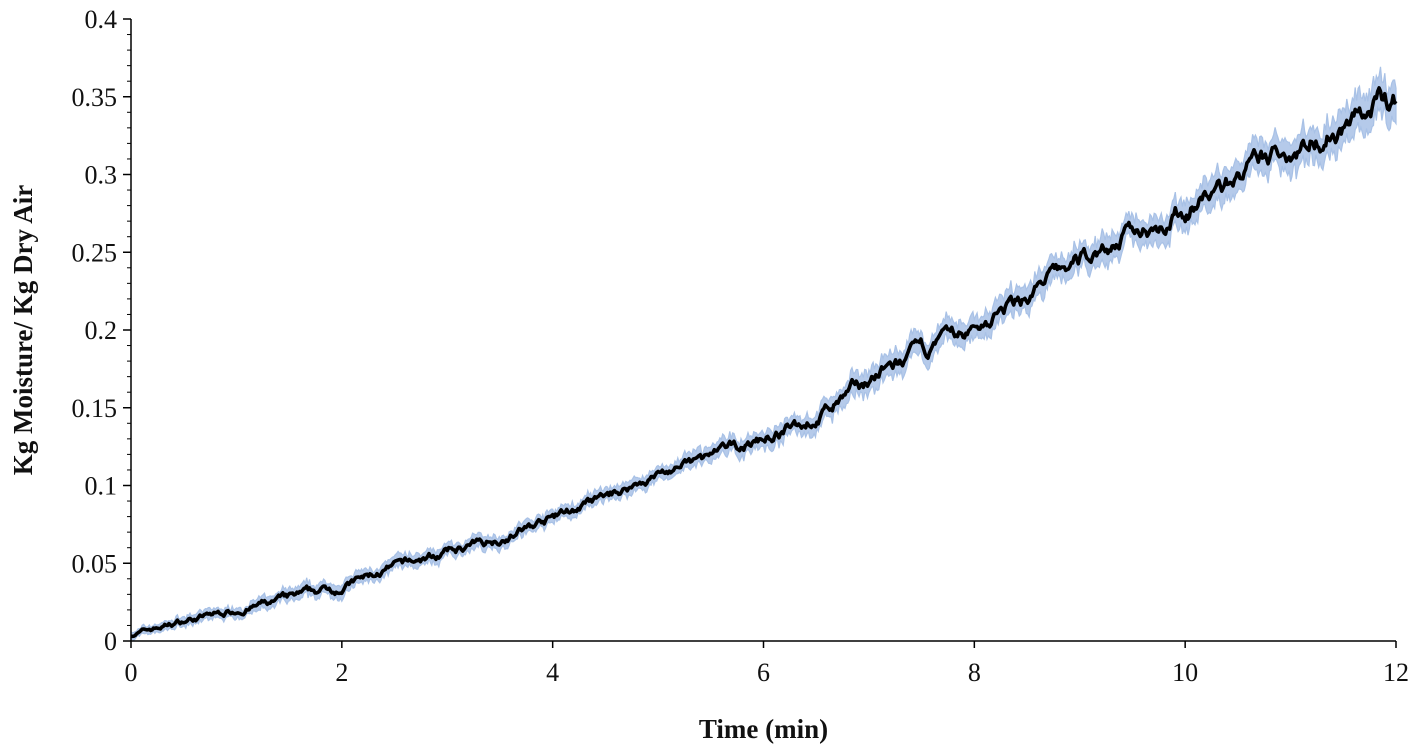 The height and width of the screenshot is (752, 1418). What do you see at coordinates (101, 175) in the screenshot?
I see `y-tick-label: 0.3` at bounding box center [101, 175].